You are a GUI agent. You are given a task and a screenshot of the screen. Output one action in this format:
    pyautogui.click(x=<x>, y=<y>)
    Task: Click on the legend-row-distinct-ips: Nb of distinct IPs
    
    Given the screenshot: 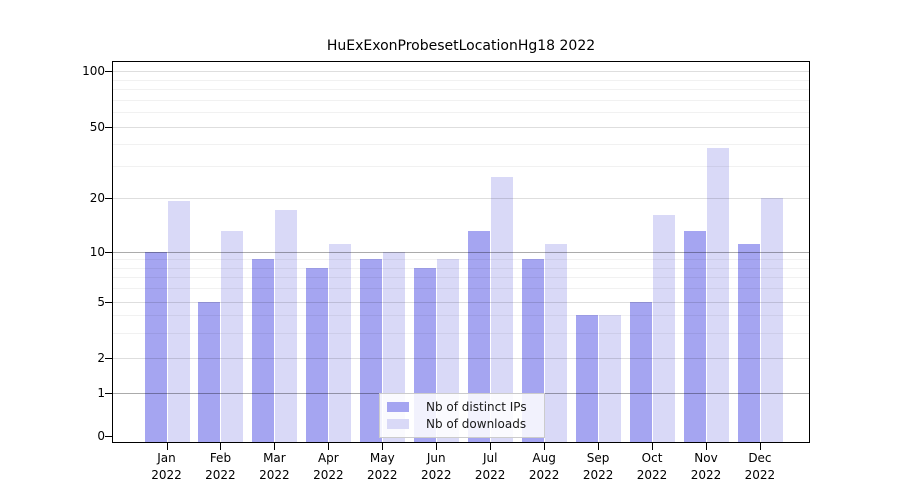 What is the action you would take?
    pyautogui.click(x=465, y=407)
    